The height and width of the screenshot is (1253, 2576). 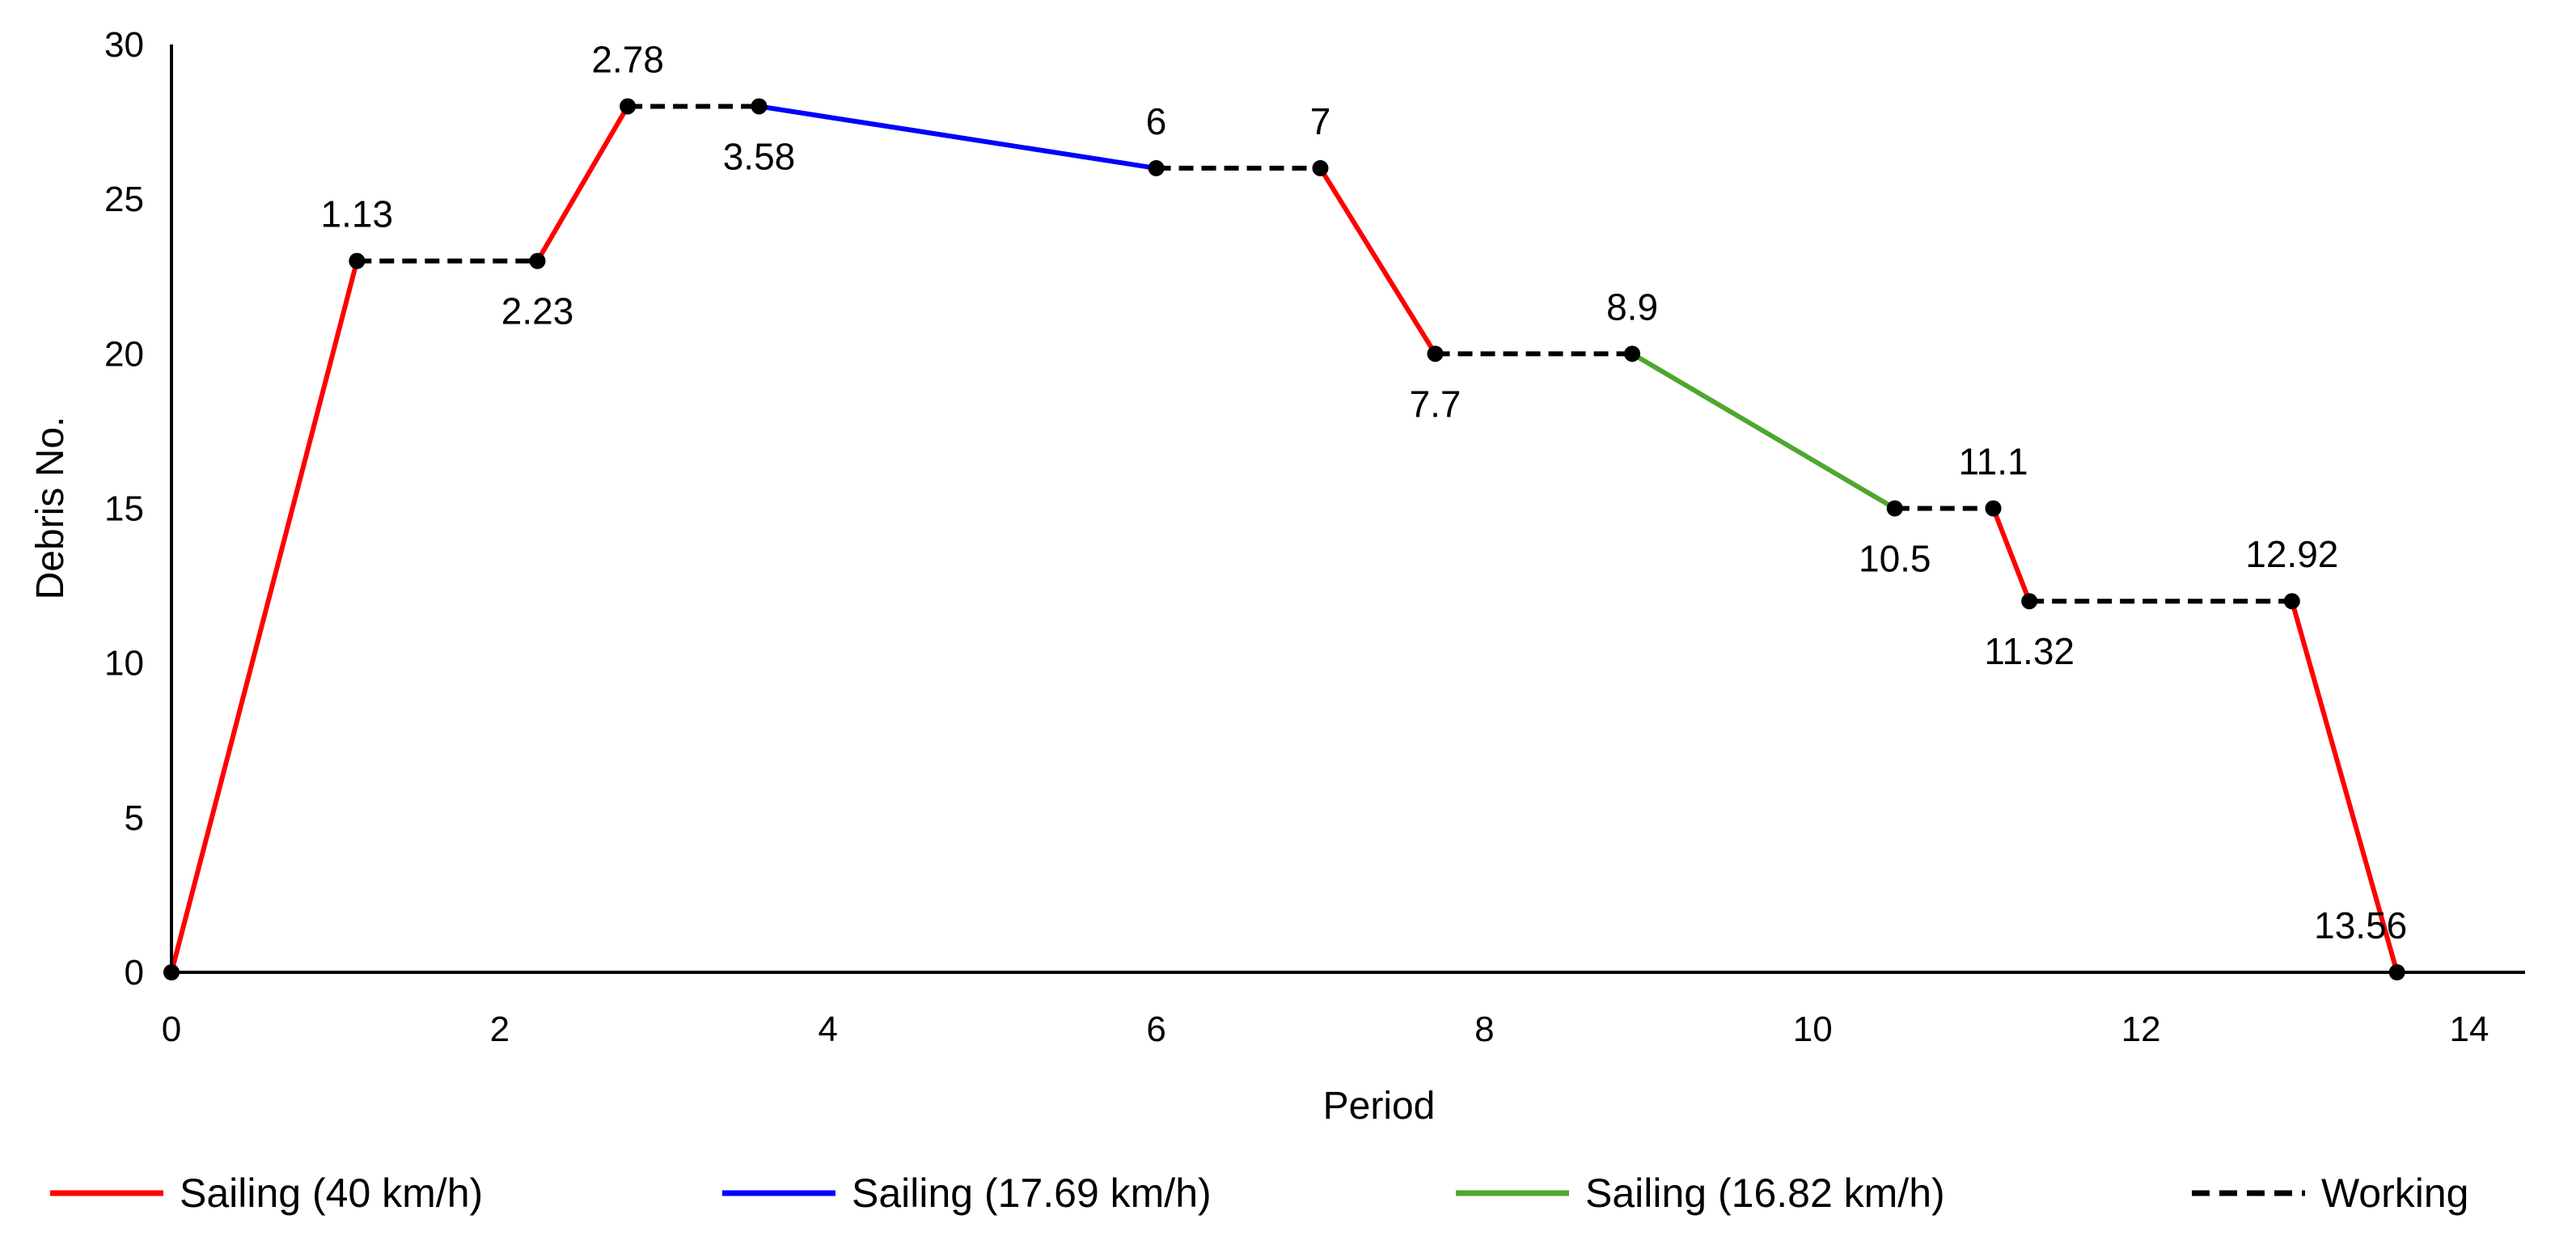 I want to click on y-tick-label: 15, so click(x=124, y=509).